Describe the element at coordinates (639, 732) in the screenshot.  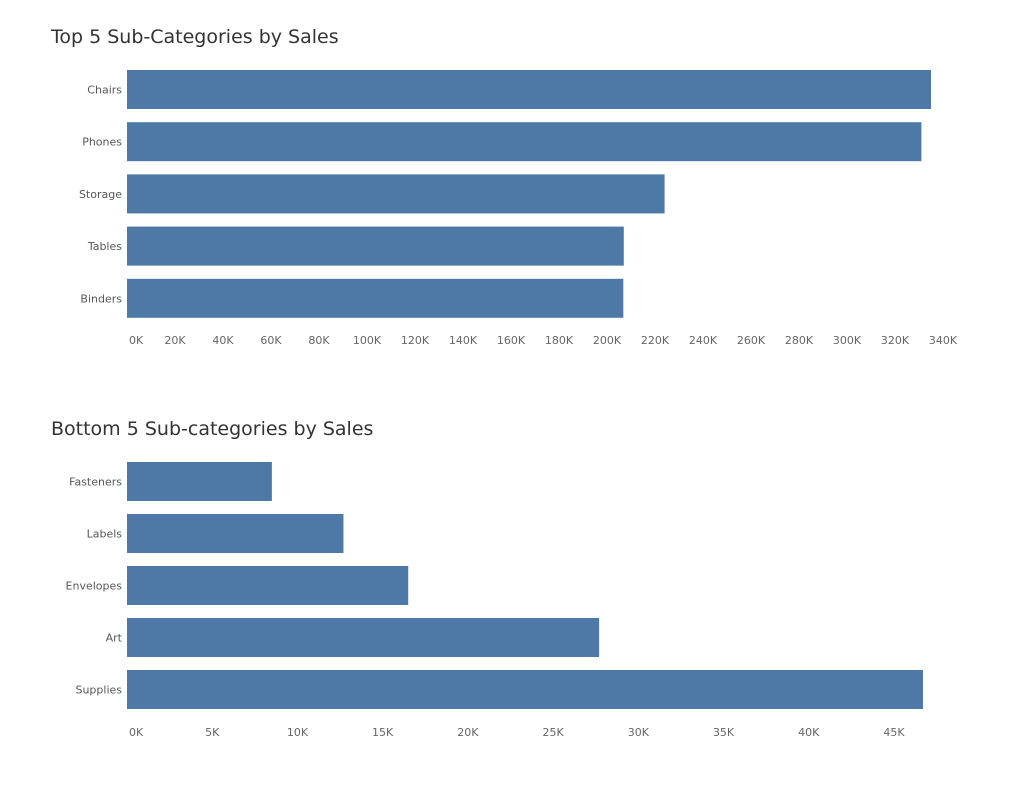
I see `x-tick-label: 30K` at that location.